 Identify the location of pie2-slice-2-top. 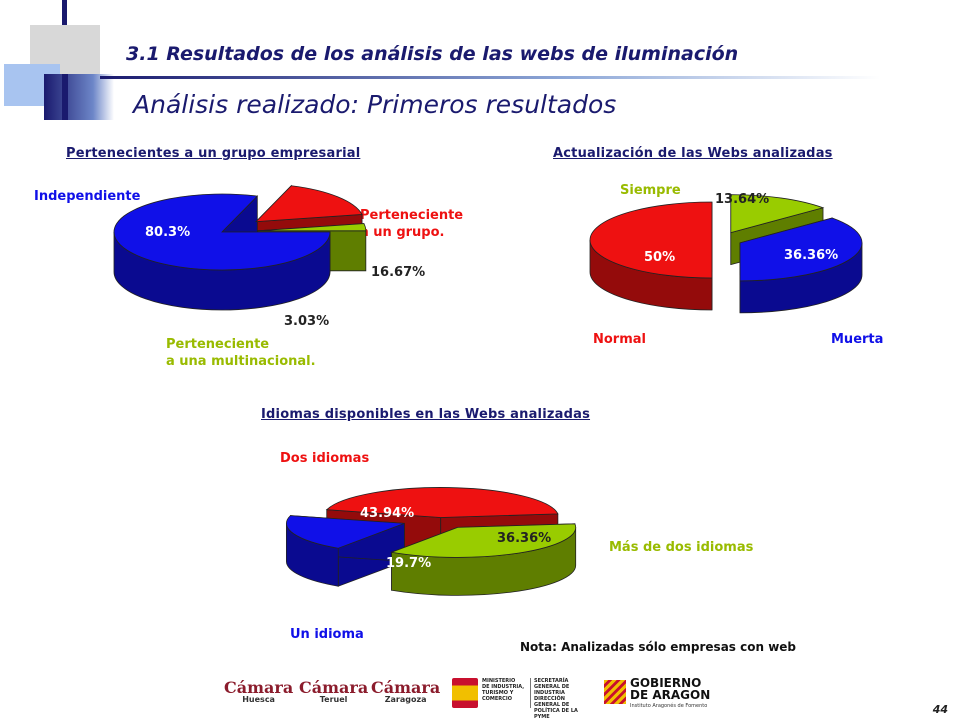
(801, 249).